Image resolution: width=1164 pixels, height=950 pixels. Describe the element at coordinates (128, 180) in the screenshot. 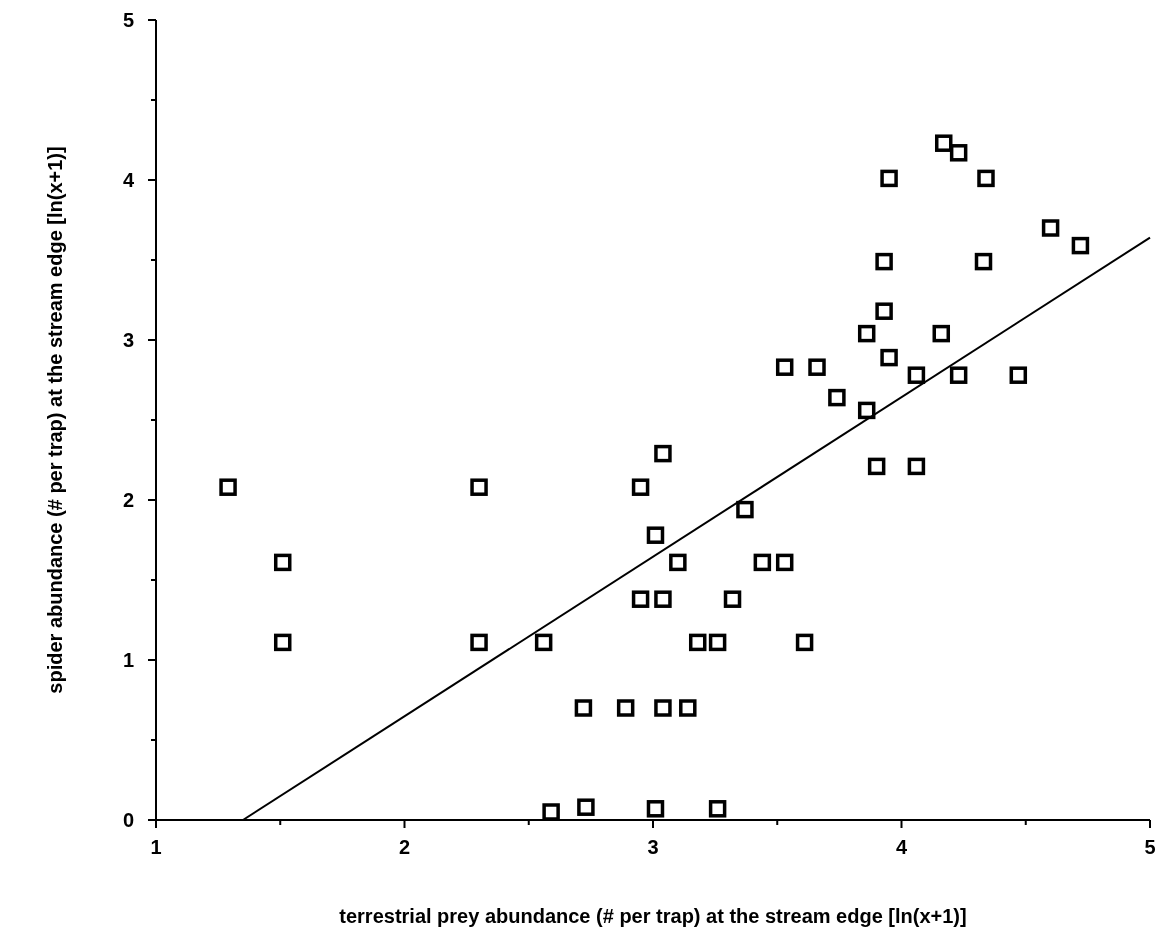

I see `y-tick-label: 4` at that location.